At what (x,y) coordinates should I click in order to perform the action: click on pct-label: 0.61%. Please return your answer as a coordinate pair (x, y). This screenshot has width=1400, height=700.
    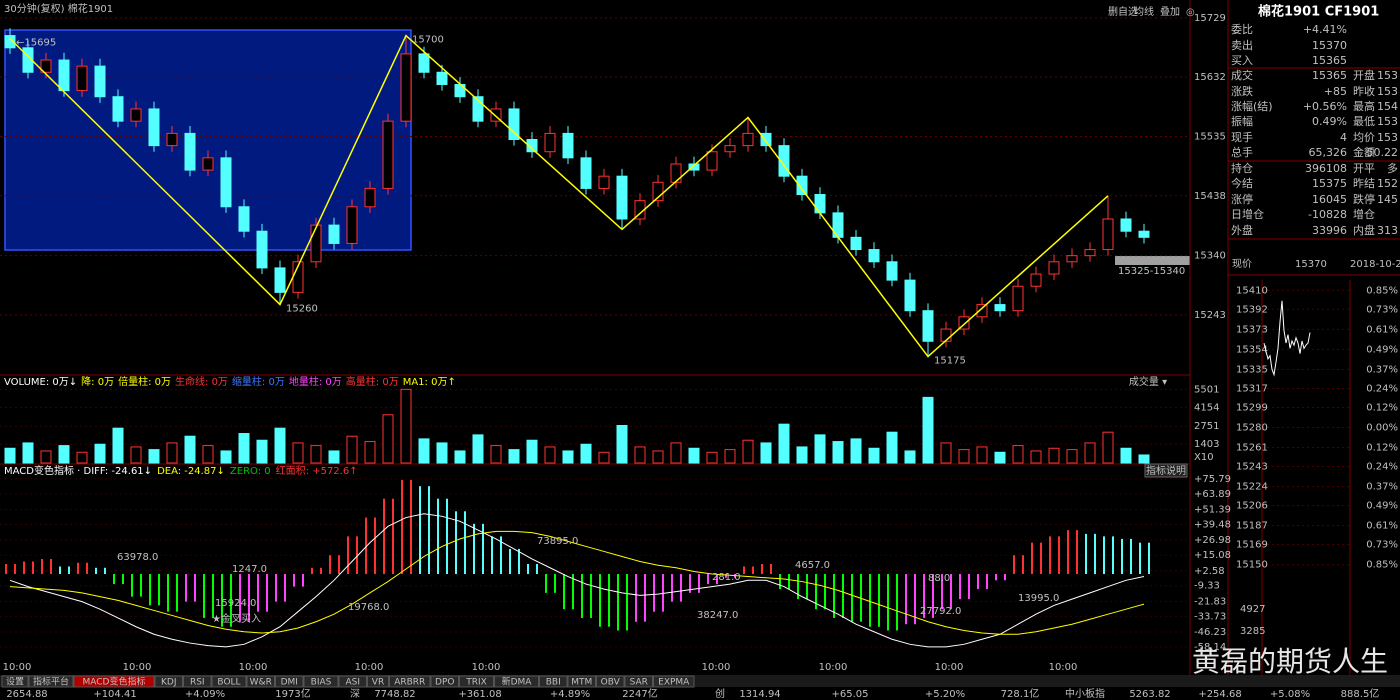
    Looking at the image, I should click on (1382, 526).